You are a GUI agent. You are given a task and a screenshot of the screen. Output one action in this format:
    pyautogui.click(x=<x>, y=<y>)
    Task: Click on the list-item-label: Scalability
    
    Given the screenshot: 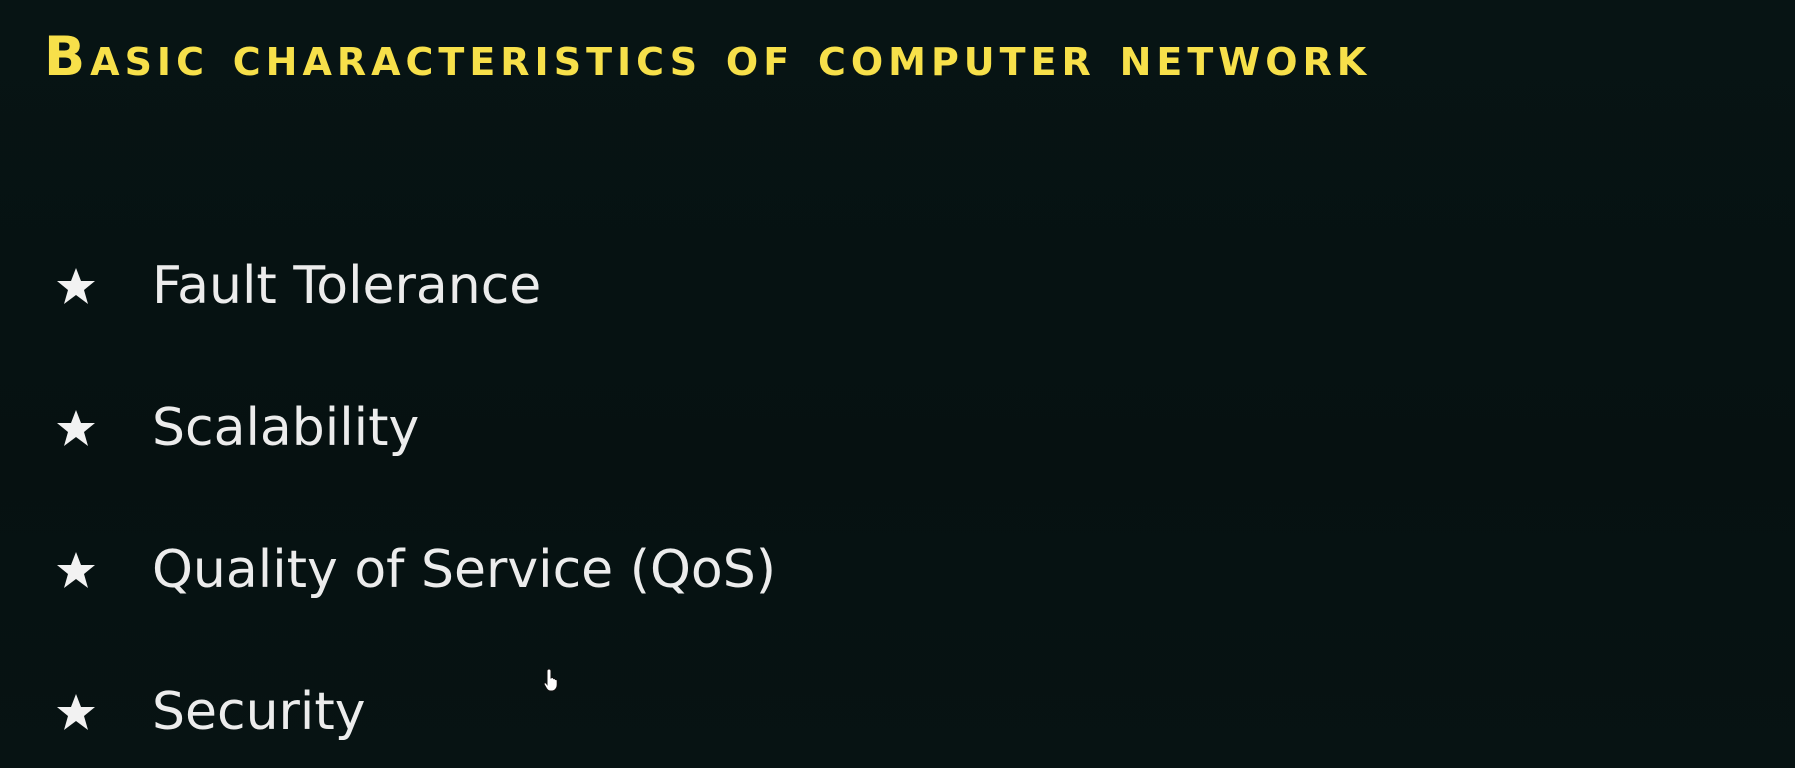 What is the action you would take?
    pyautogui.click(x=286, y=428)
    